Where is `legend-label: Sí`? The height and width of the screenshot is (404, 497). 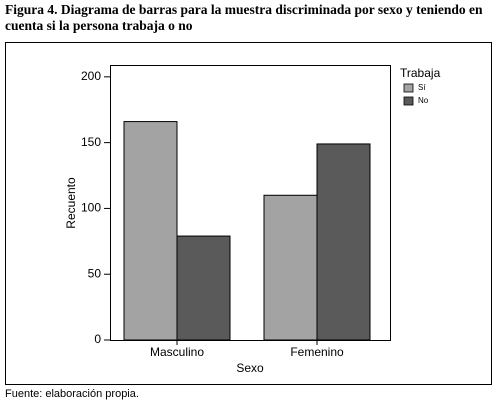
legend-label: Sí is located at coordinates (422, 87).